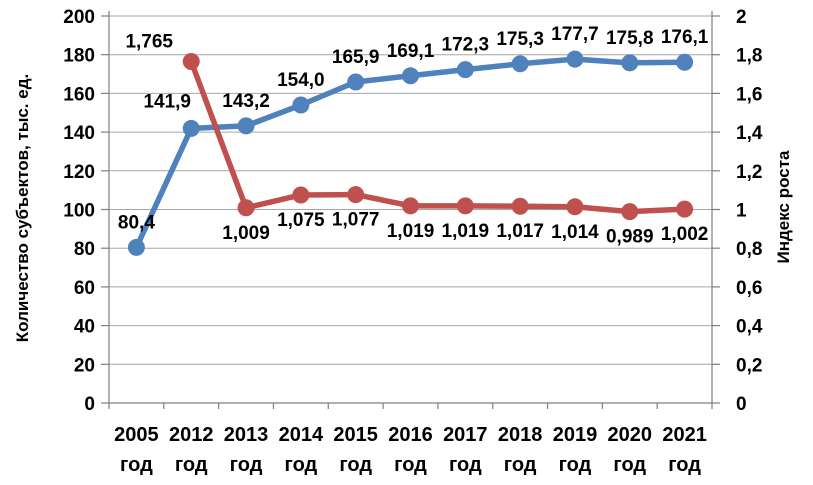  I want to click on data-label: 143,2, so click(246, 101).